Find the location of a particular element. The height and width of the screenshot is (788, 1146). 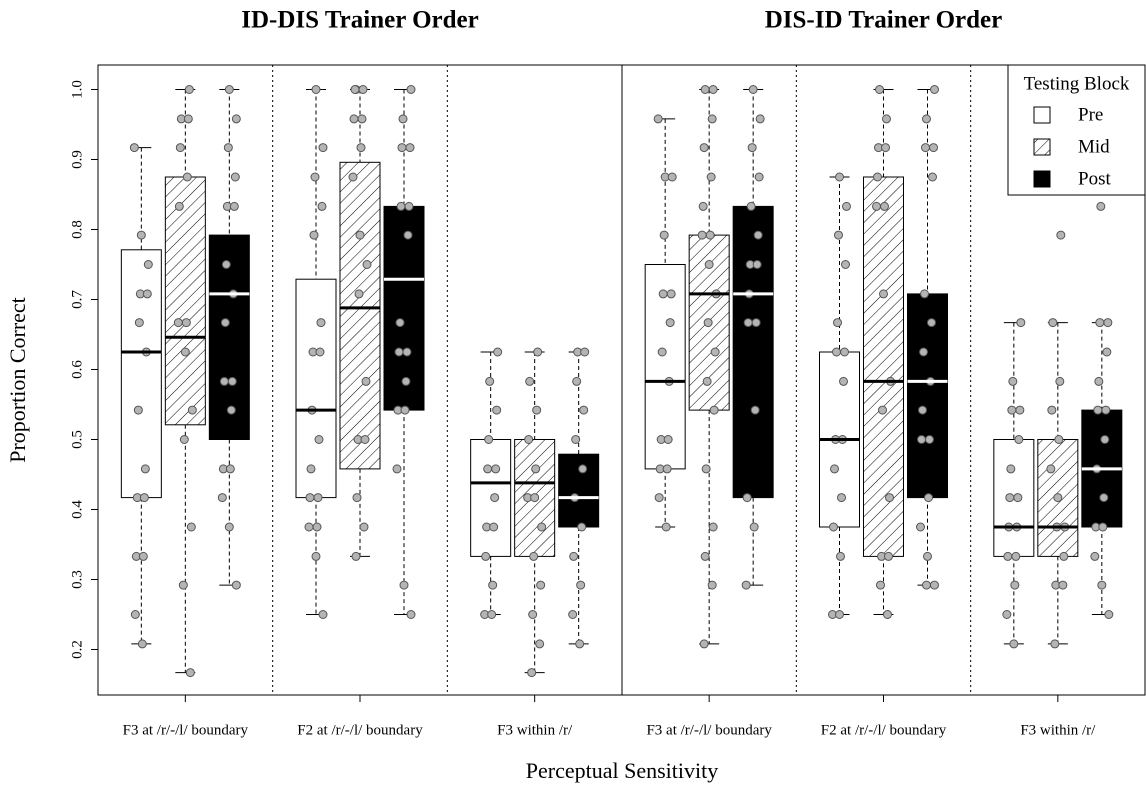

legend-label: Pre is located at coordinates (1090, 114).